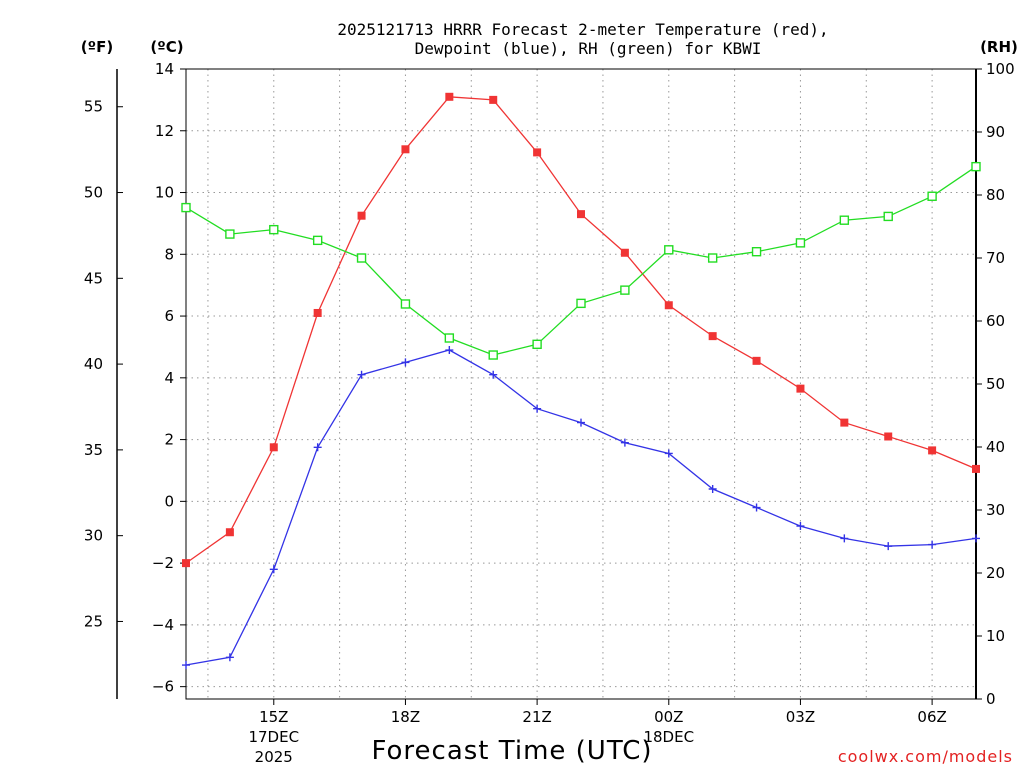 This screenshot has width=1024, height=768. I want to click on x-axis-title: Forecast Time (UTC), so click(511, 751).